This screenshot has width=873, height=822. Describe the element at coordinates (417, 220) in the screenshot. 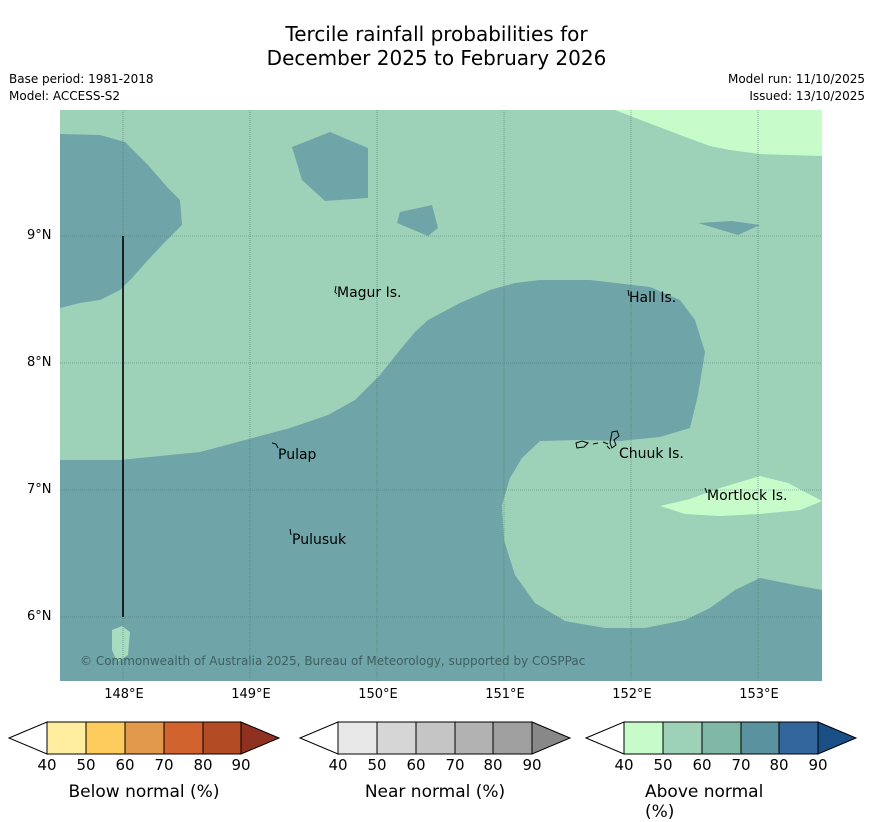

I see `region-above-70-blob-b` at that location.